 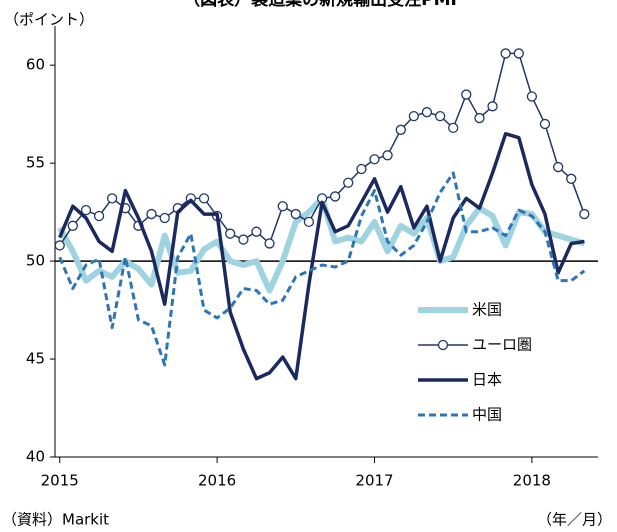 I want to click on x-axis-label: （年／月）, so click(x=574, y=520).